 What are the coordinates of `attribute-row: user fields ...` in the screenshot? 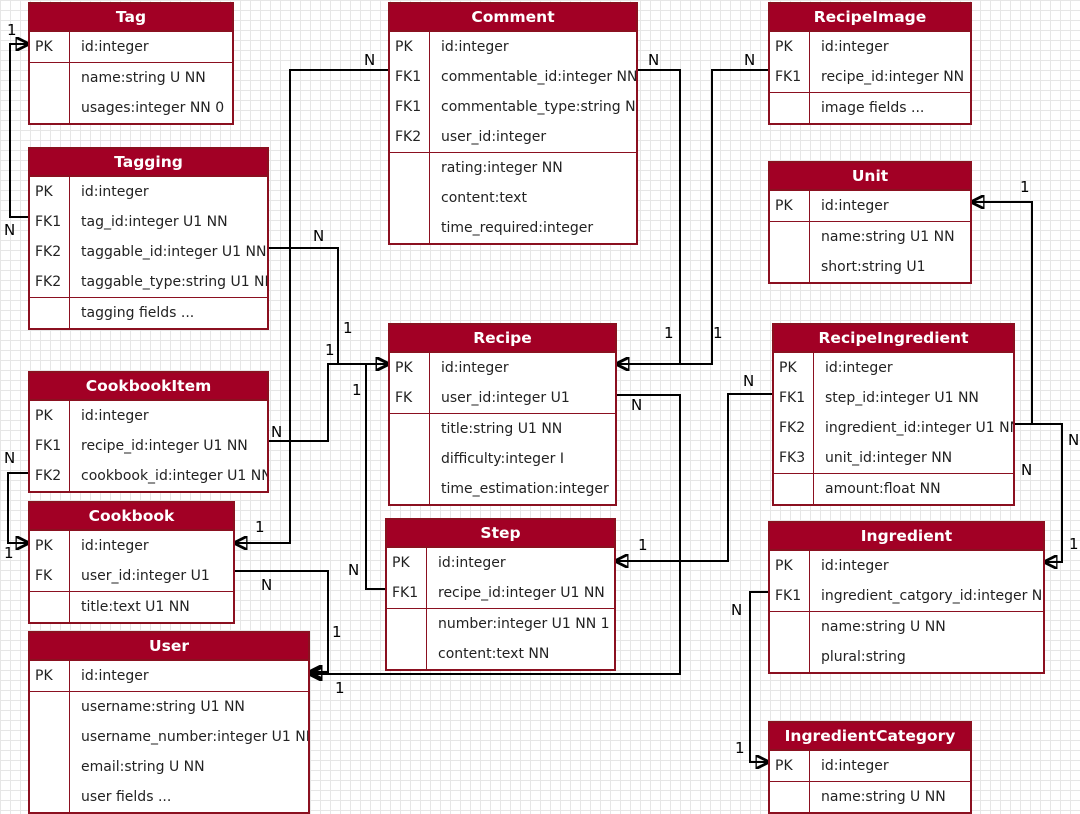 It's located at (169, 797).